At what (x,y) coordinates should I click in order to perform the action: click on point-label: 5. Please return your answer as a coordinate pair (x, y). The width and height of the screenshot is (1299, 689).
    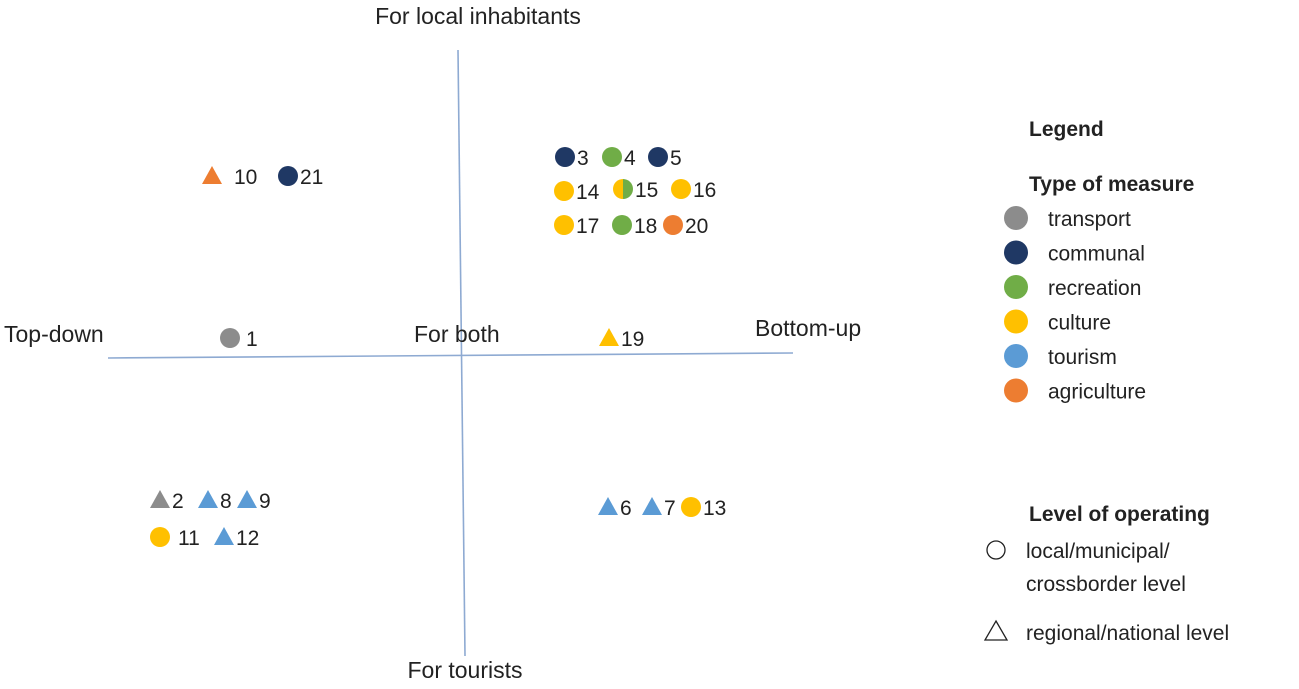
    Looking at the image, I should click on (676, 158).